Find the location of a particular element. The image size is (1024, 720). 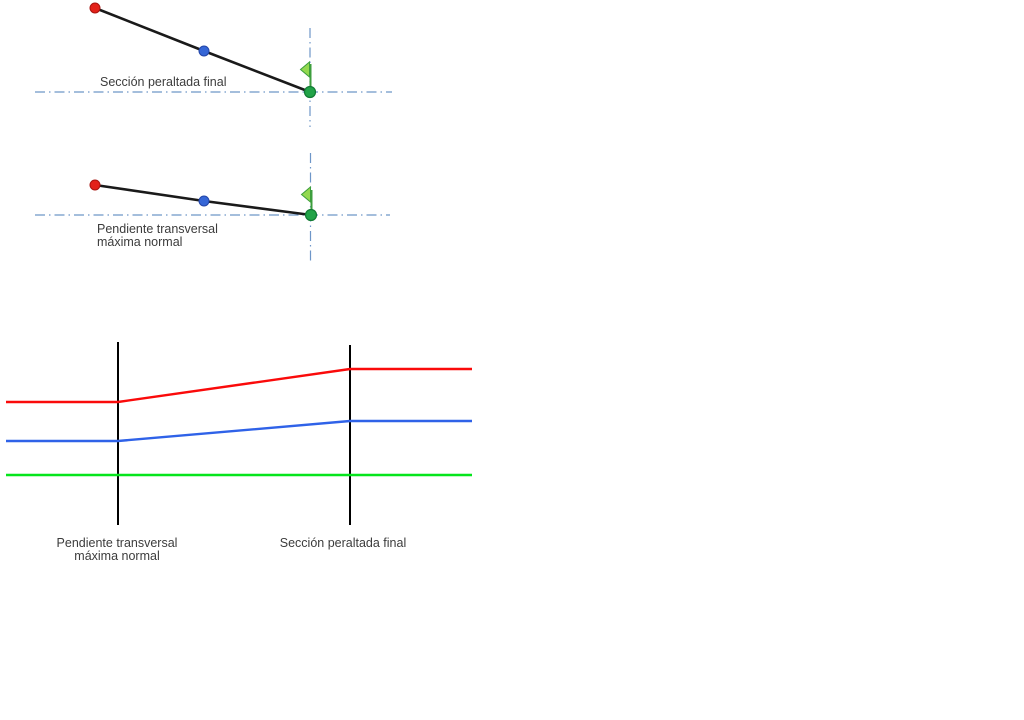

section-final-label: Sección peraltada final is located at coordinates (163, 82).